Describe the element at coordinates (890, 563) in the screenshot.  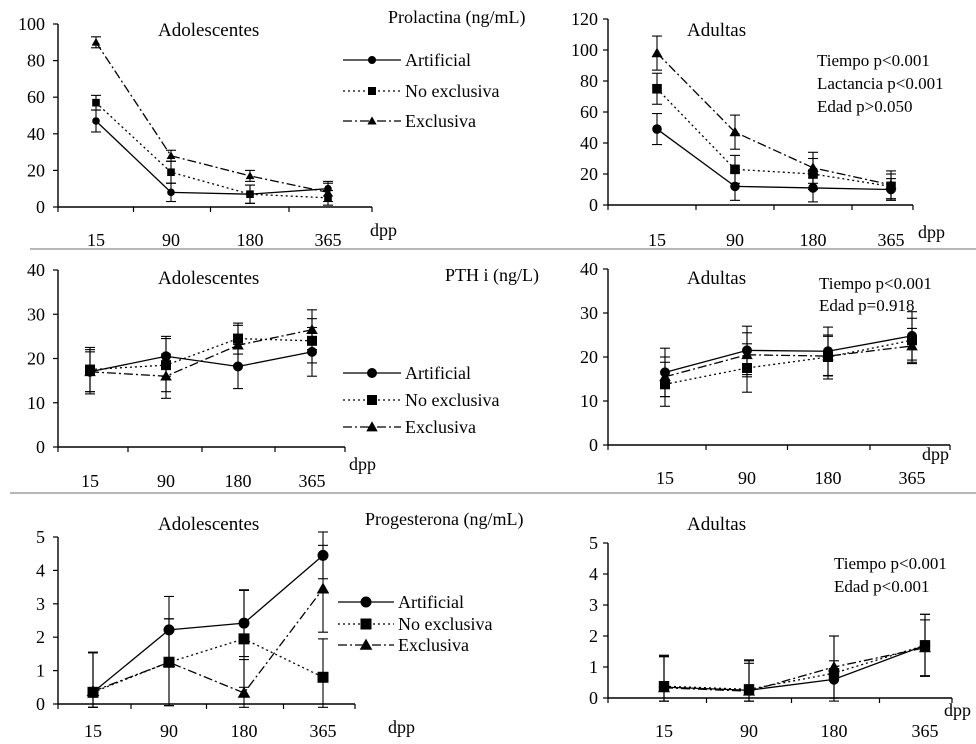
I see `stats-annotation: Tiempo p<0.001` at that location.